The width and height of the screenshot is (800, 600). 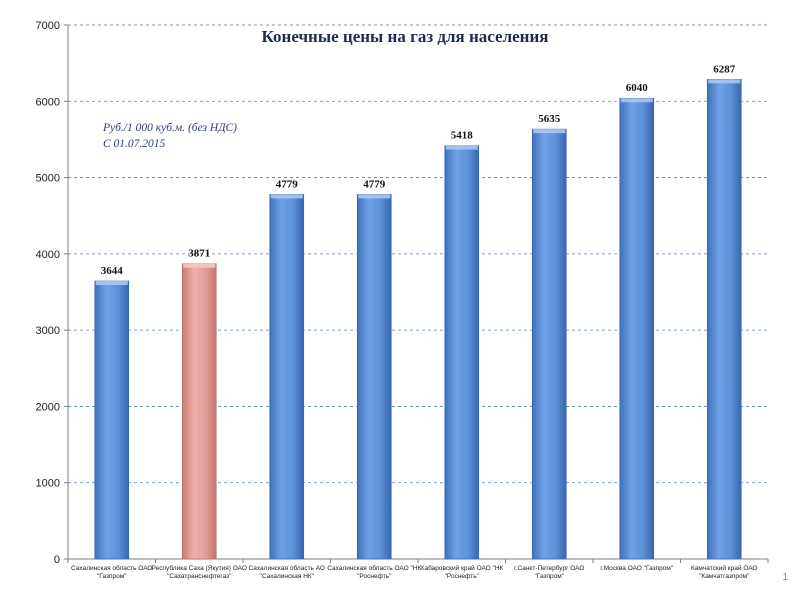 I want to click on y-tick-label: 4000, so click(x=48, y=255).